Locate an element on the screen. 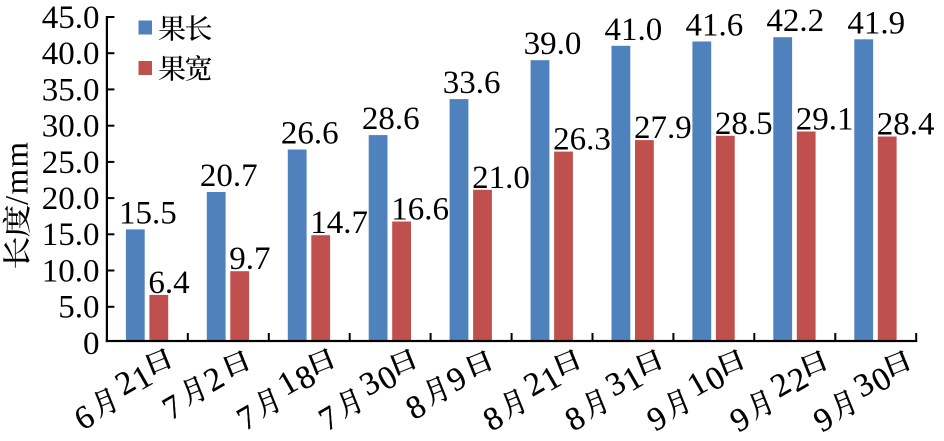 This screenshot has height=441, width=944. svg-text: 39.0 is located at coordinates (553, 44).